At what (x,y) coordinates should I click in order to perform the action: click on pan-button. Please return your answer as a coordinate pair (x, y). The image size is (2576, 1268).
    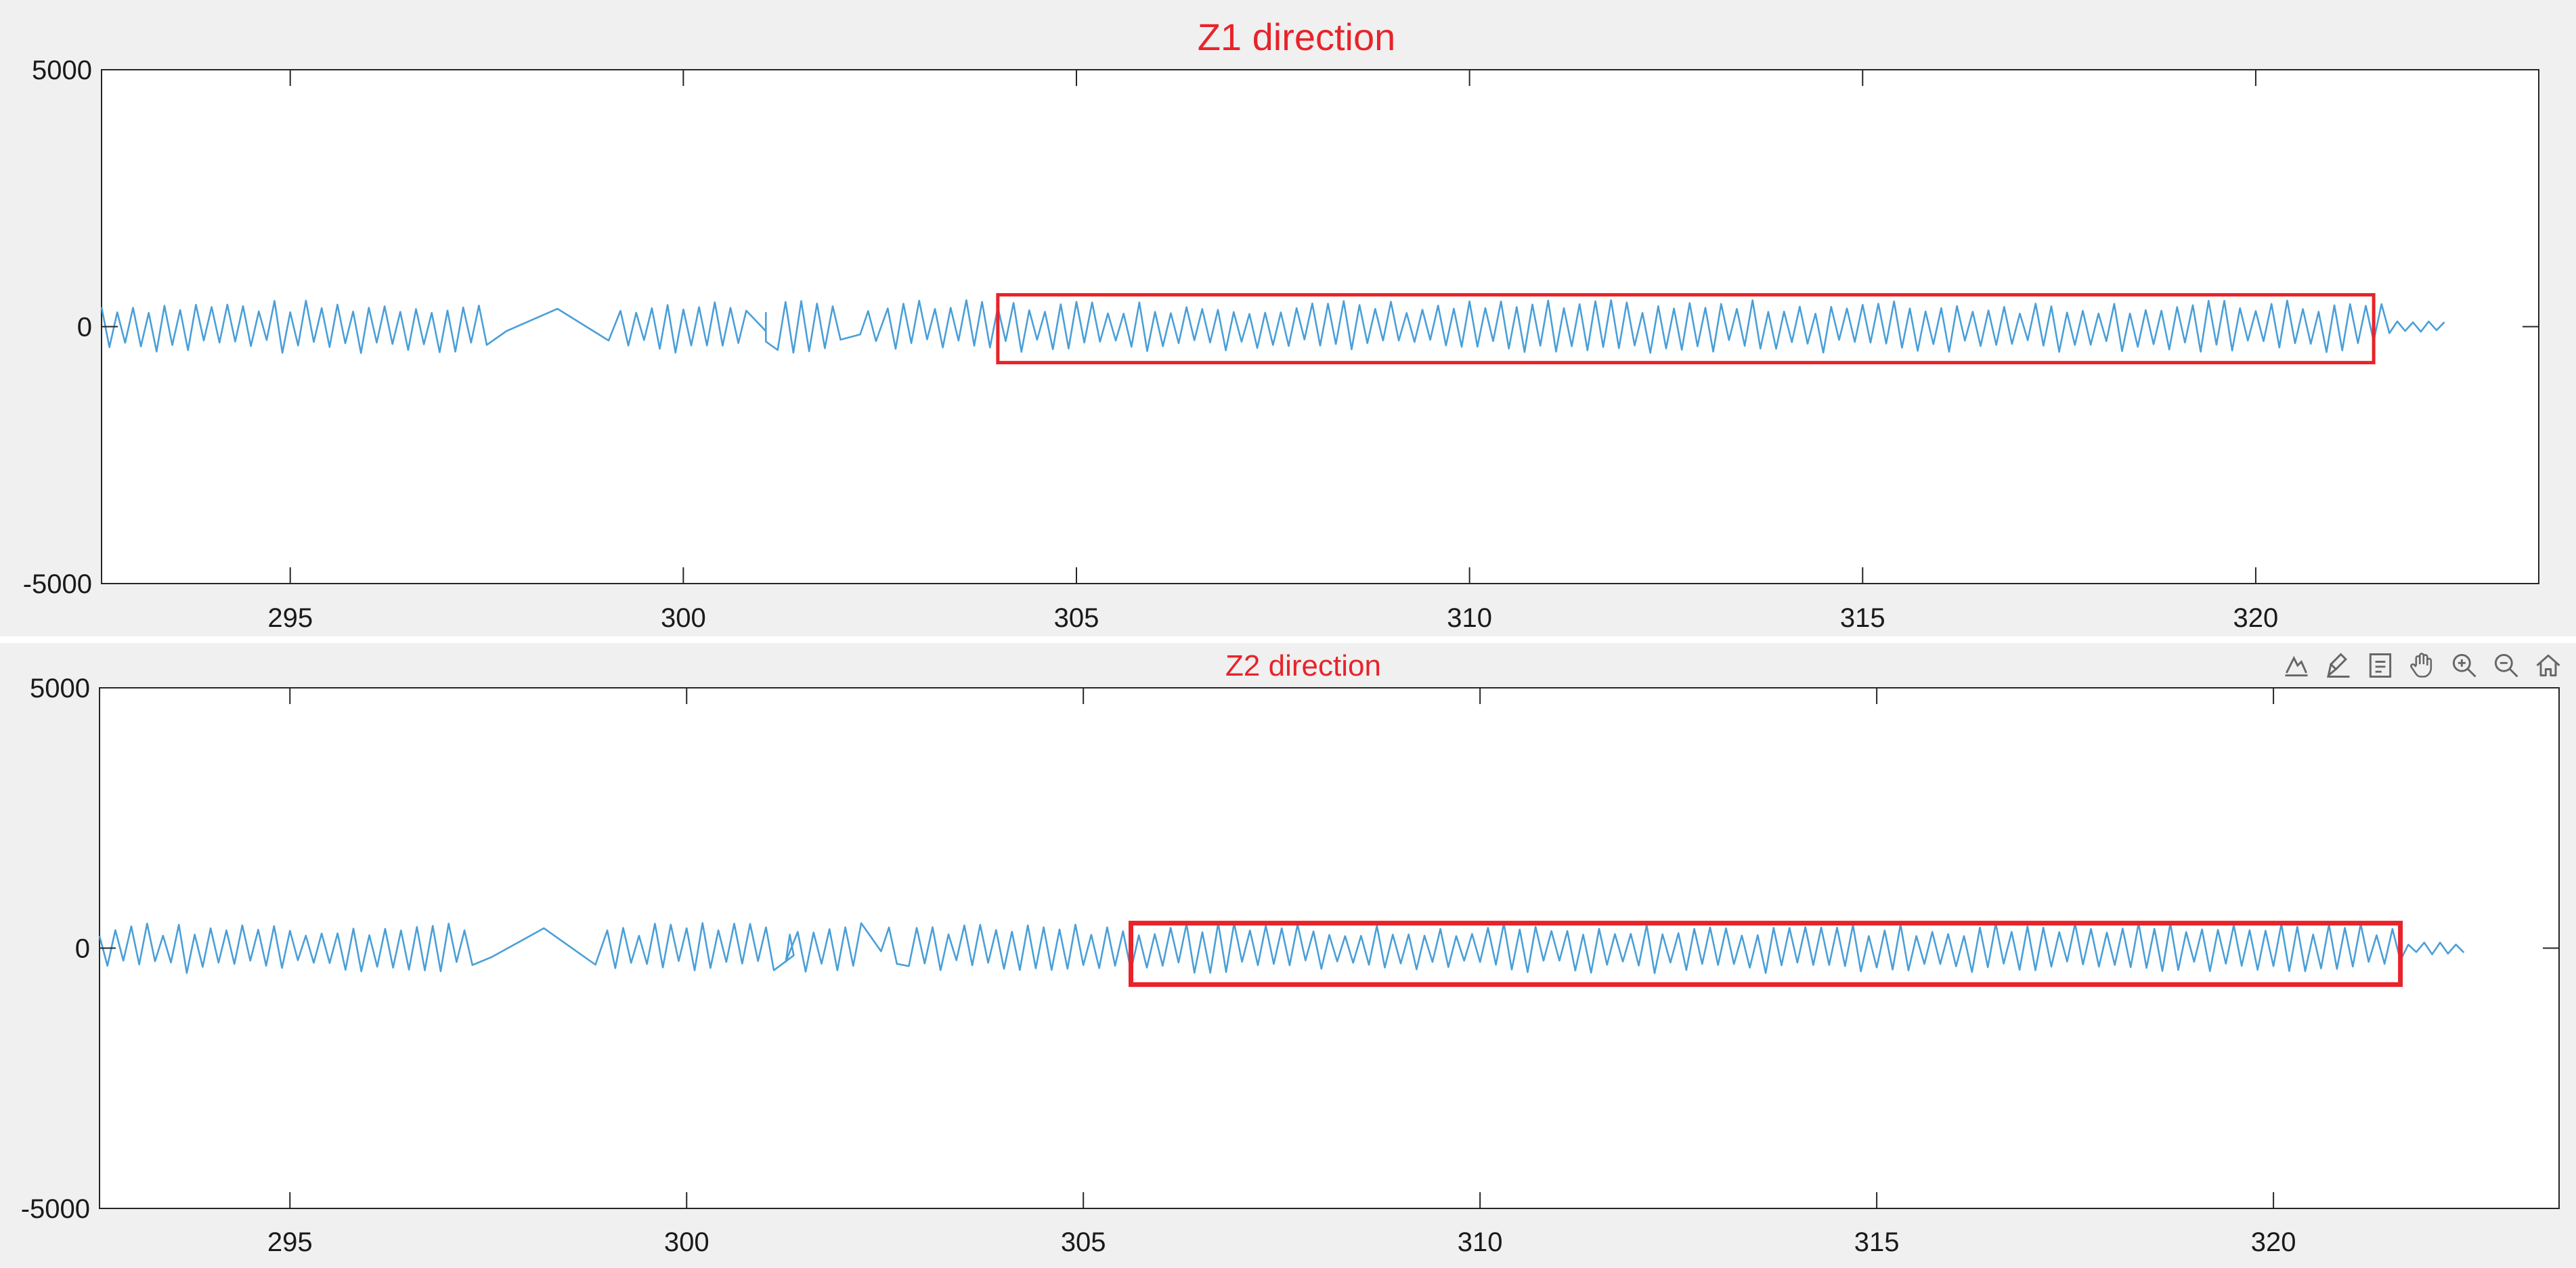
    Looking at the image, I should click on (2422, 665).